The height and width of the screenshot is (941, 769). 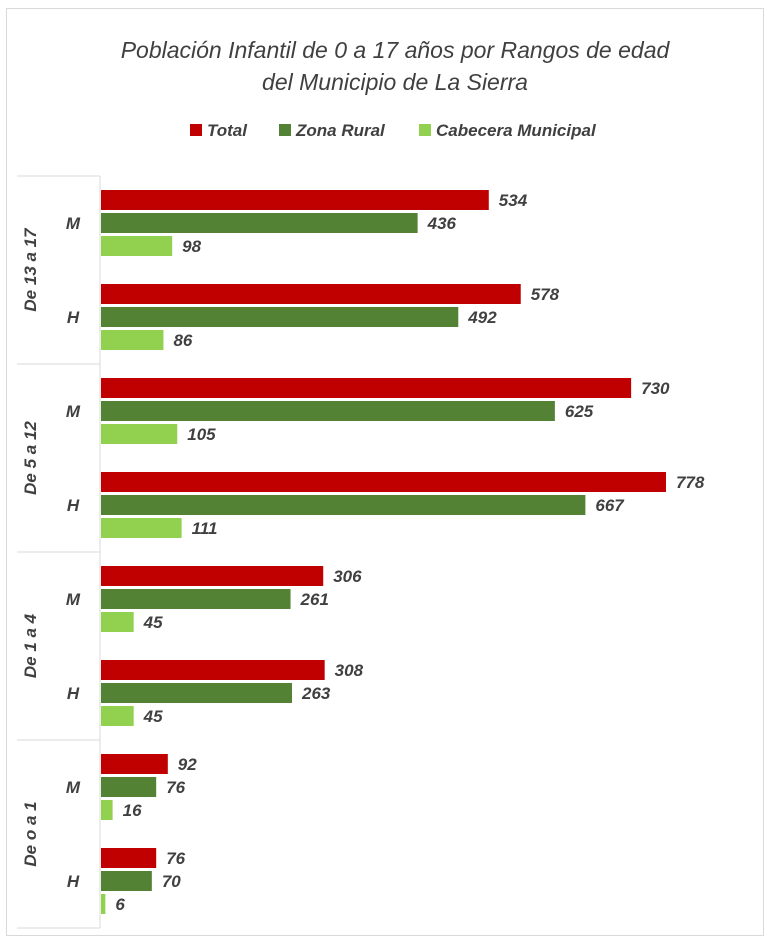 What do you see at coordinates (30, 833) in the screenshot?
I see `group-label: De o a 1` at bounding box center [30, 833].